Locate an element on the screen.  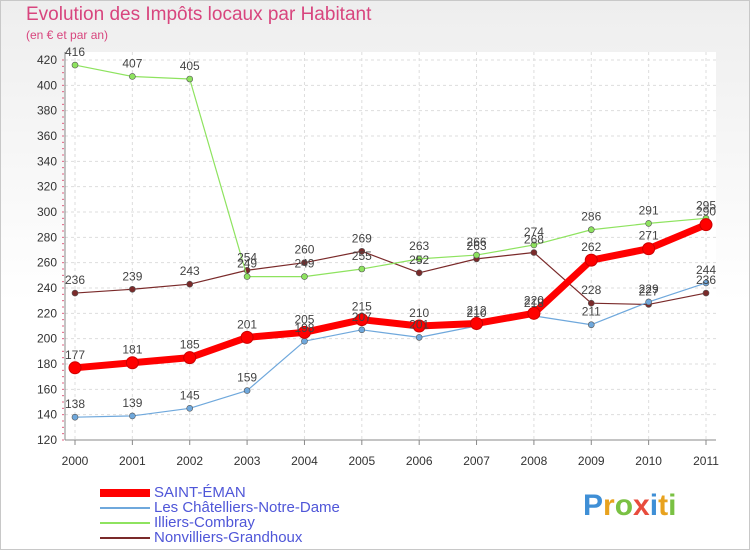
data-label: 212 is located at coordinates (477, 310).